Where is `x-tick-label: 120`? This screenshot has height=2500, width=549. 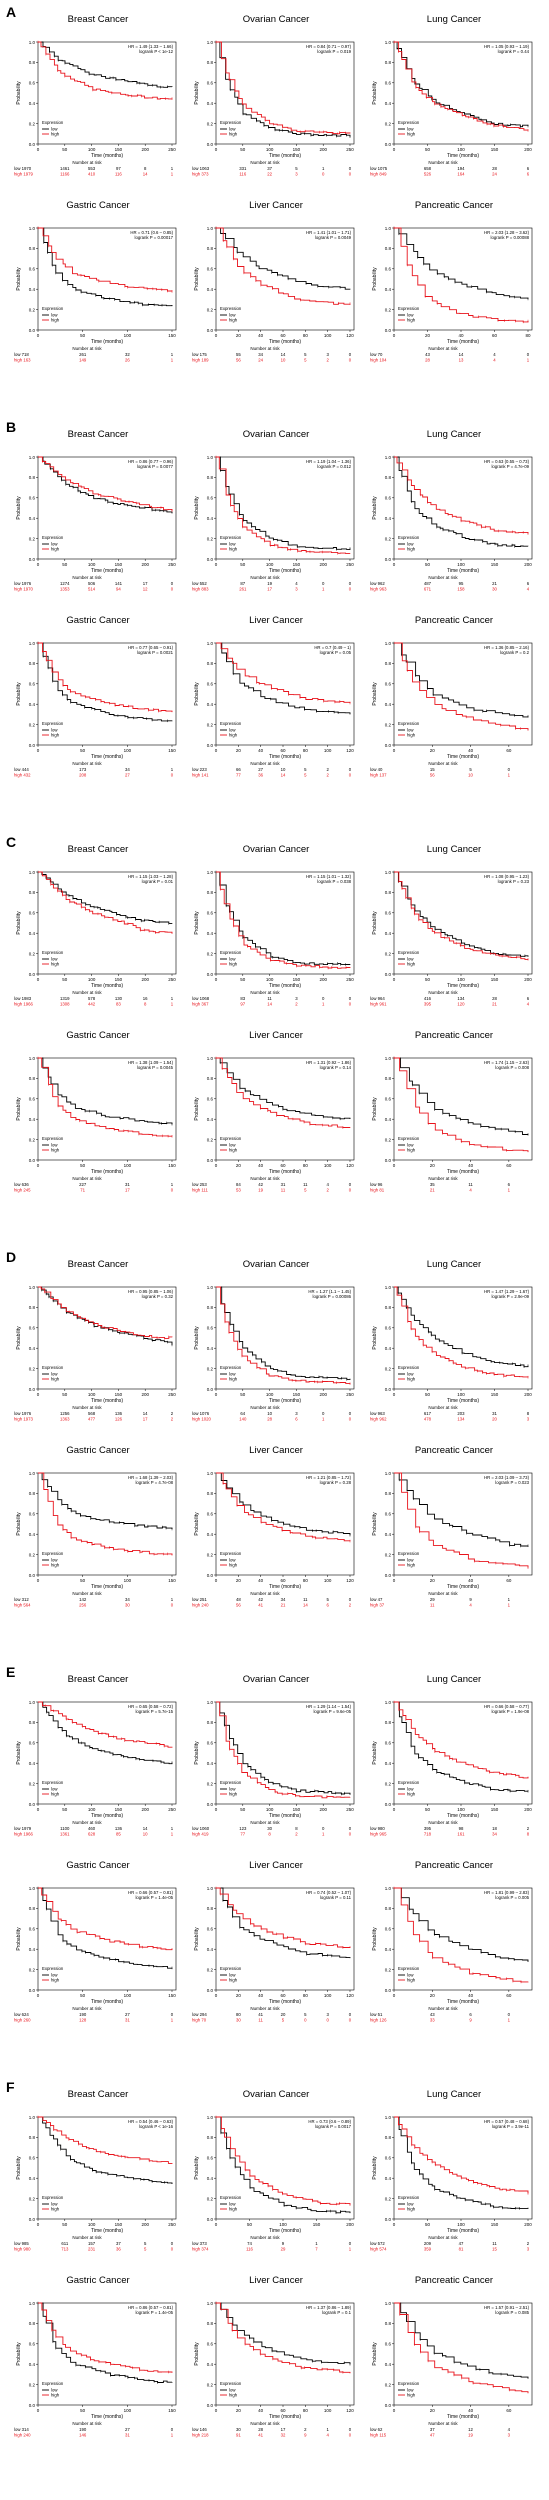
x-tick-label: 120 is located at coordinates (350, 2410).